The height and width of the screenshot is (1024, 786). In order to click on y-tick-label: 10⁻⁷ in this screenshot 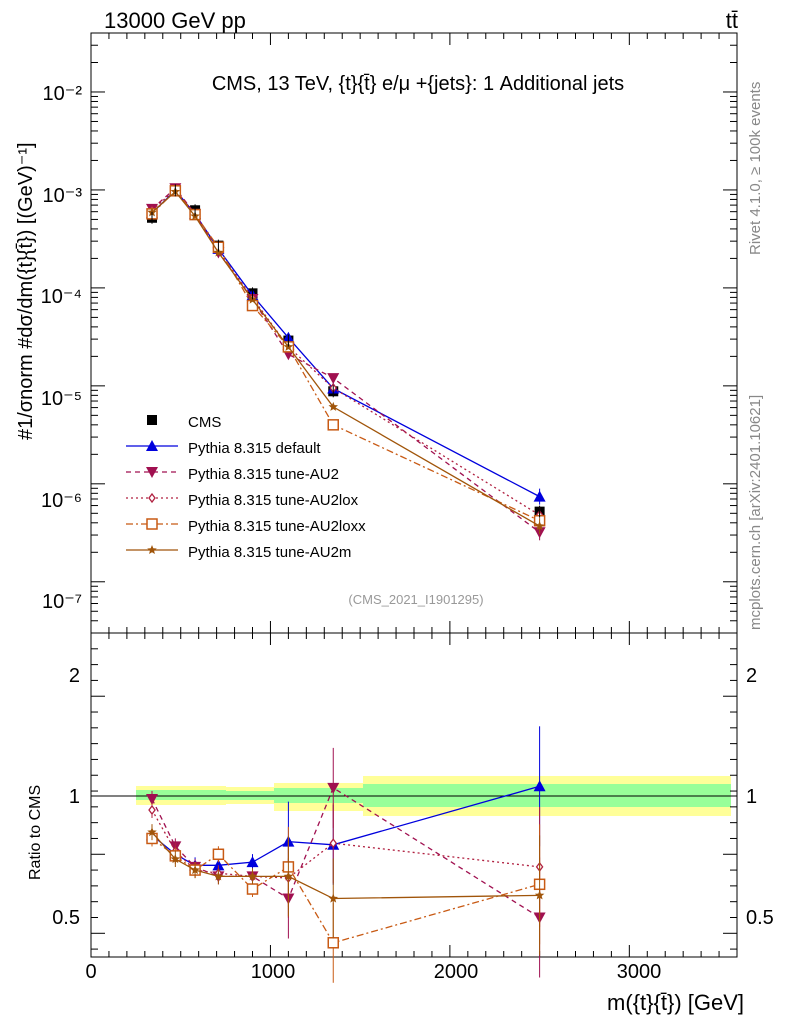, I will do `click(62, 602)`.